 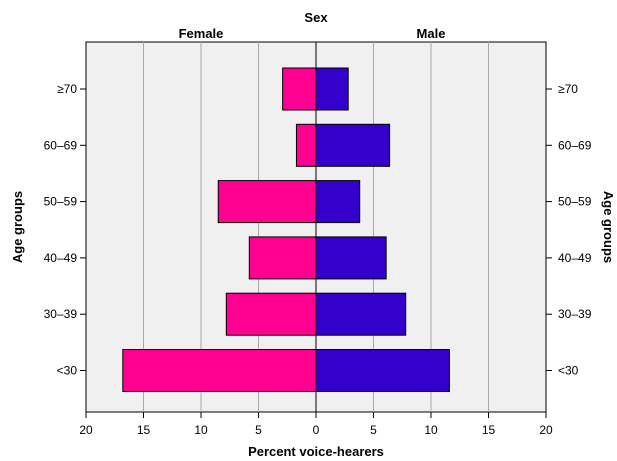 What do you see at coordinates (316, 17) in the screenshot?
I see `chart-title: Sex` at bounding box center [316, 17].